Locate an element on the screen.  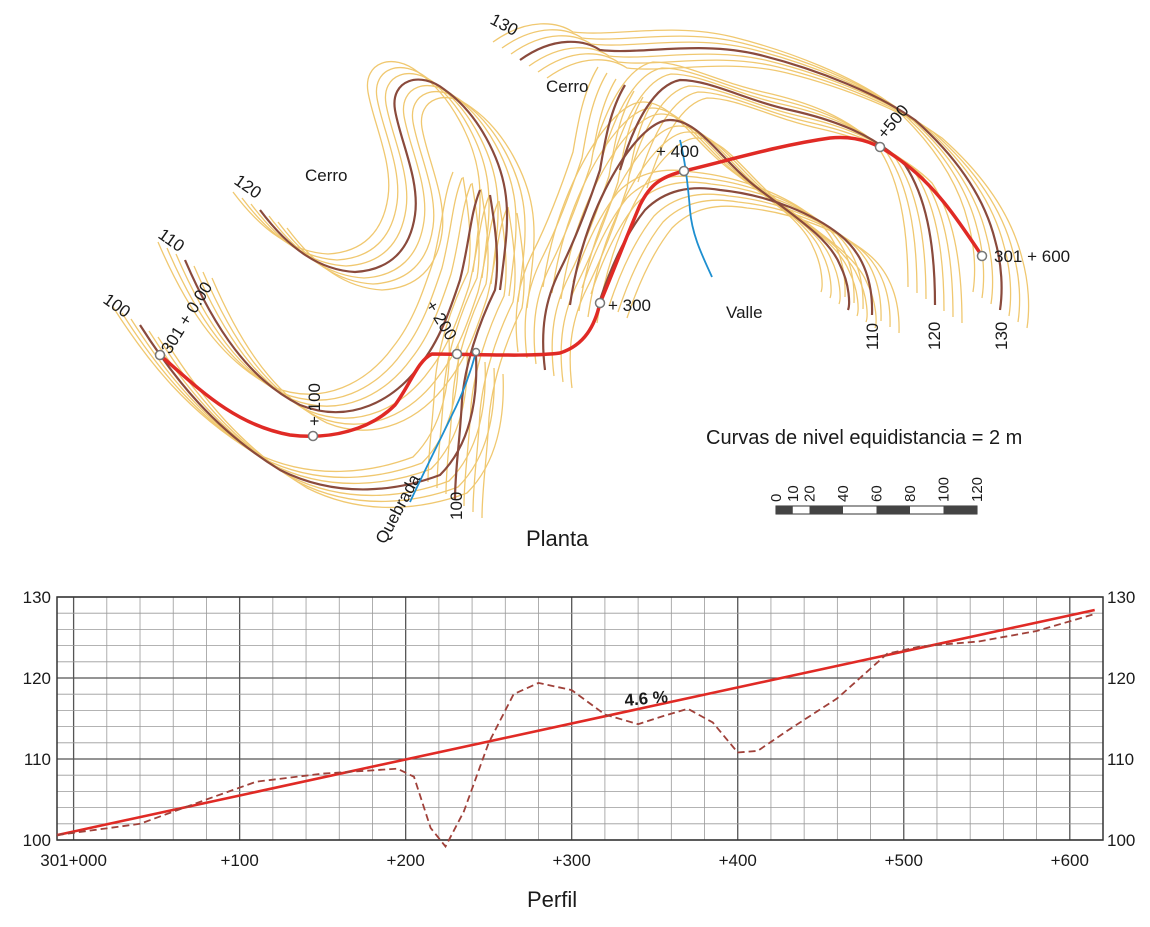
x-tick-label: 301+000 is located at coordinates (73, 860).